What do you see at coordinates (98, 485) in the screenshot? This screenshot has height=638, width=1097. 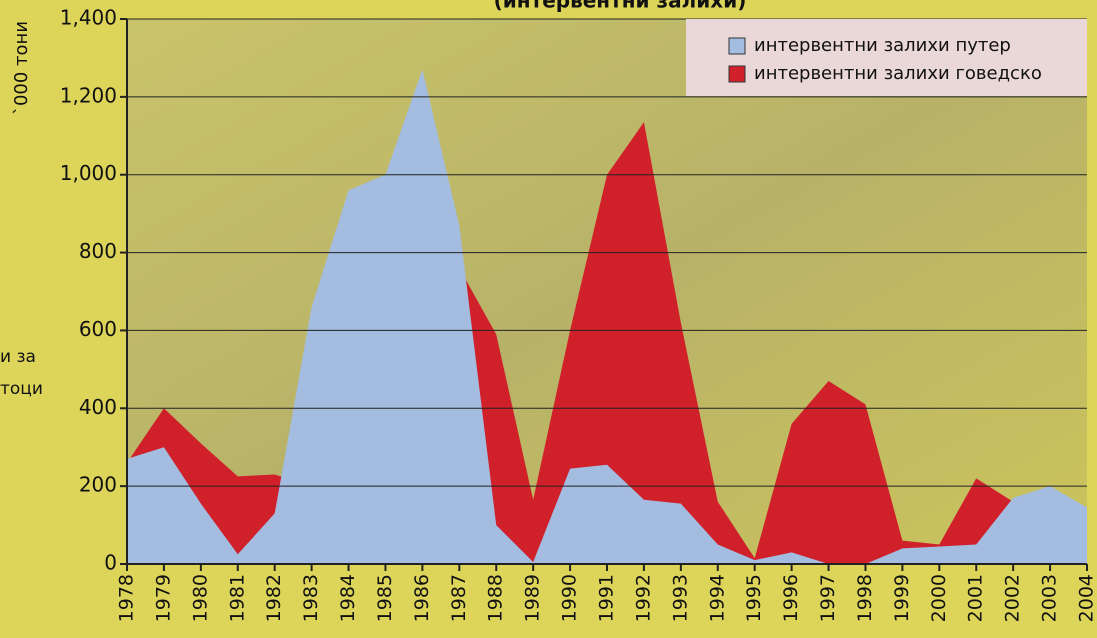 I see `y-tick-label: 200` at bounding box center [98, 485].